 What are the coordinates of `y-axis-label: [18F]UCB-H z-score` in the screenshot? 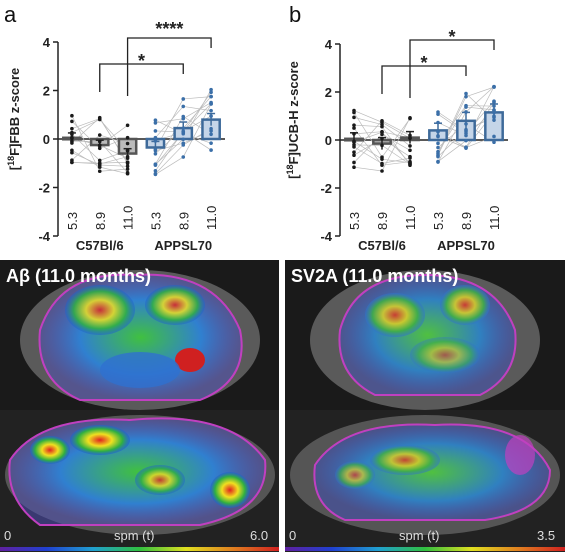 It's located at (293, 120).